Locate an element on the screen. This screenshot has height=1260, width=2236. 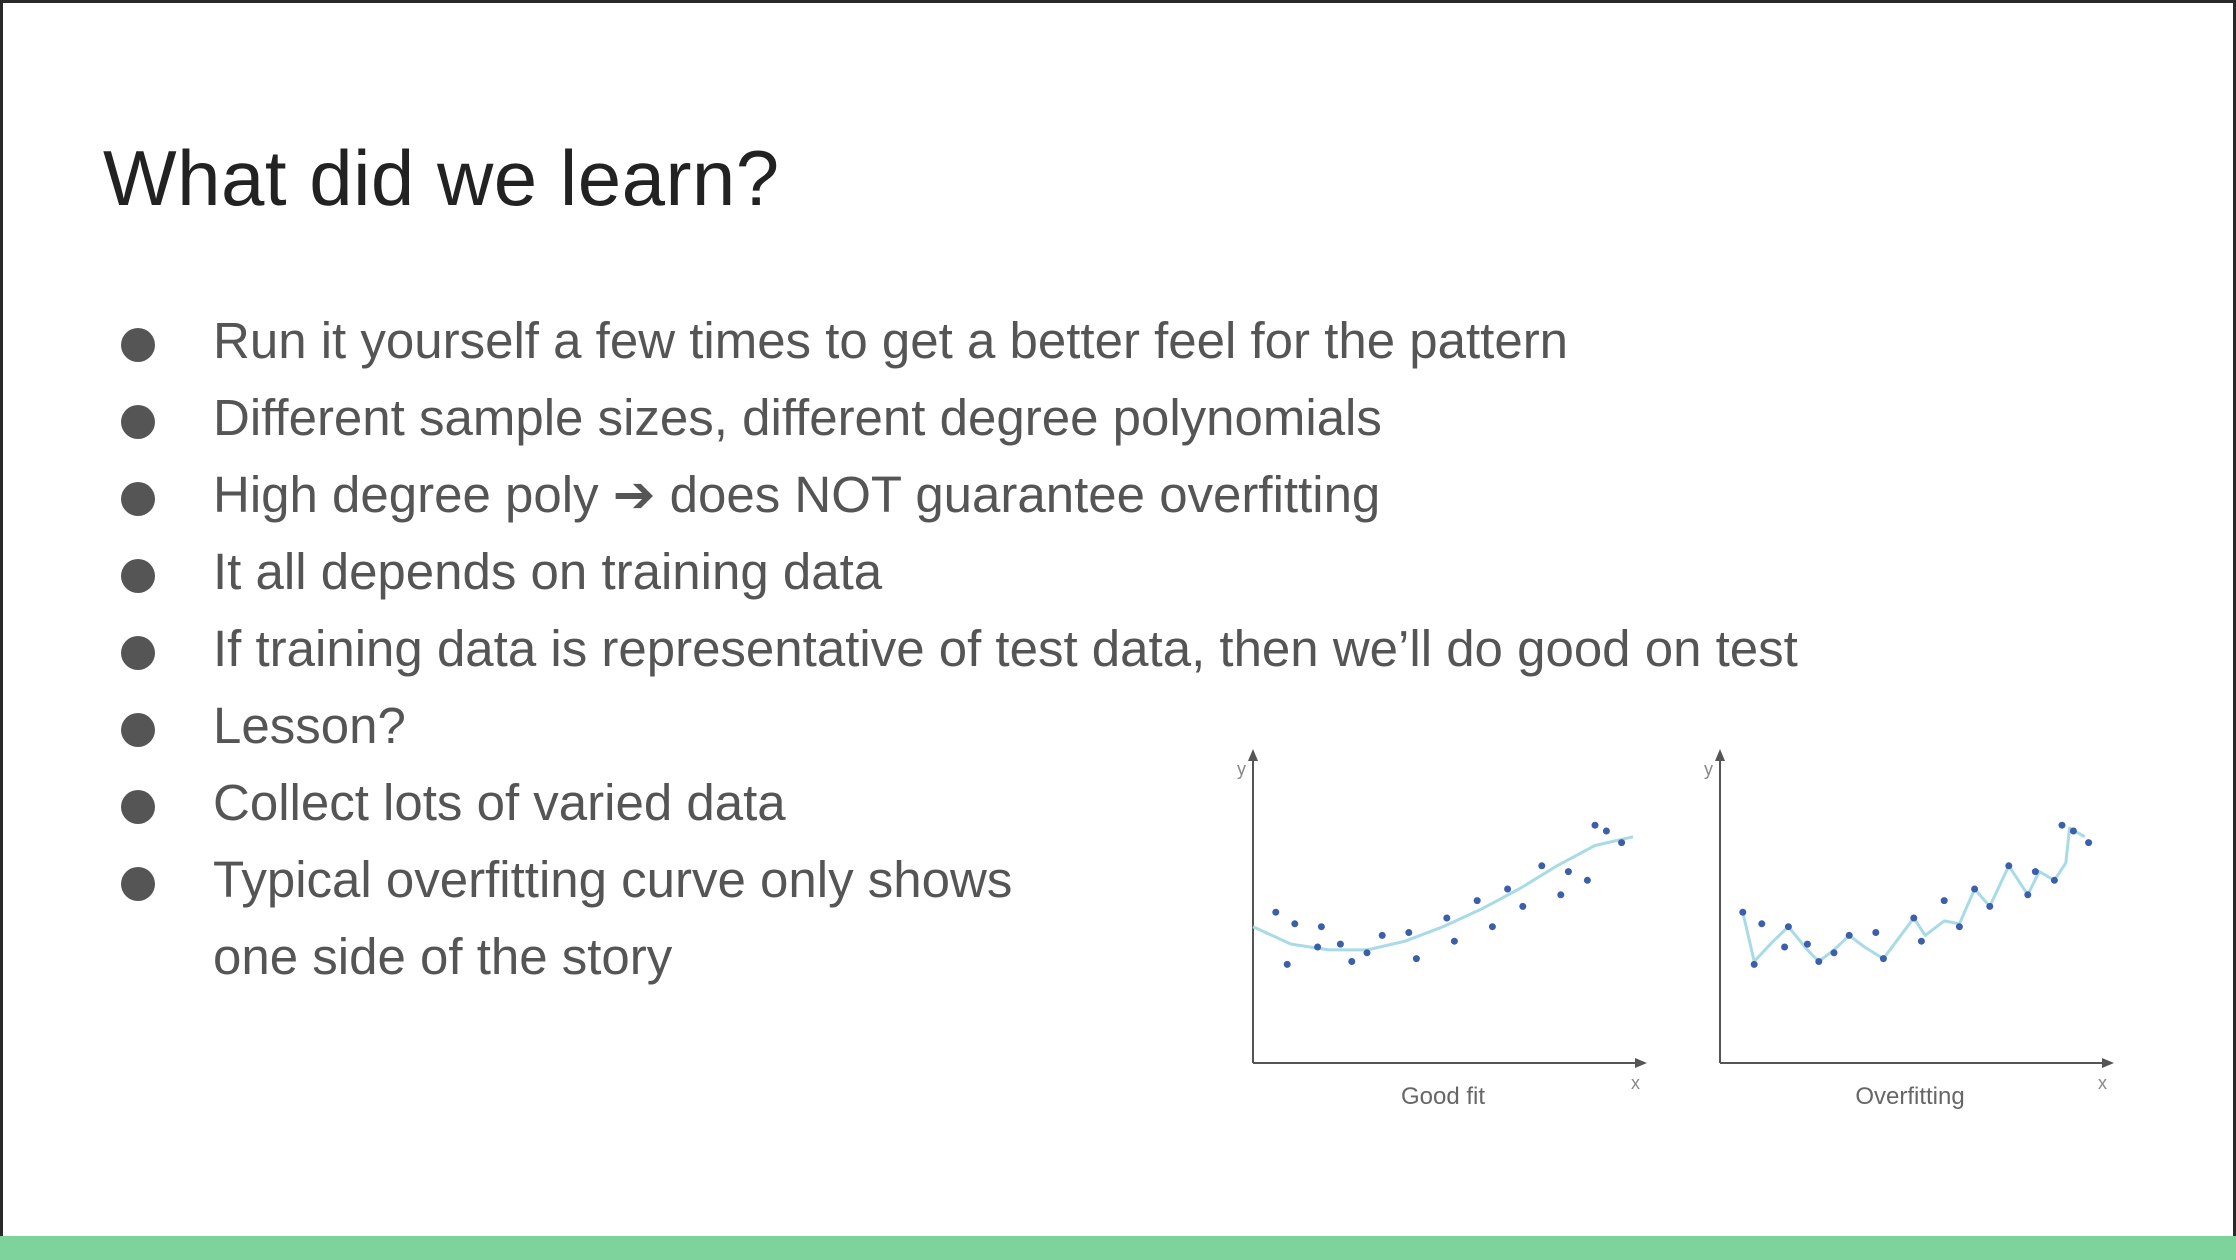
bullet-text: It all depends on training data is located at coordinates (548, 571).